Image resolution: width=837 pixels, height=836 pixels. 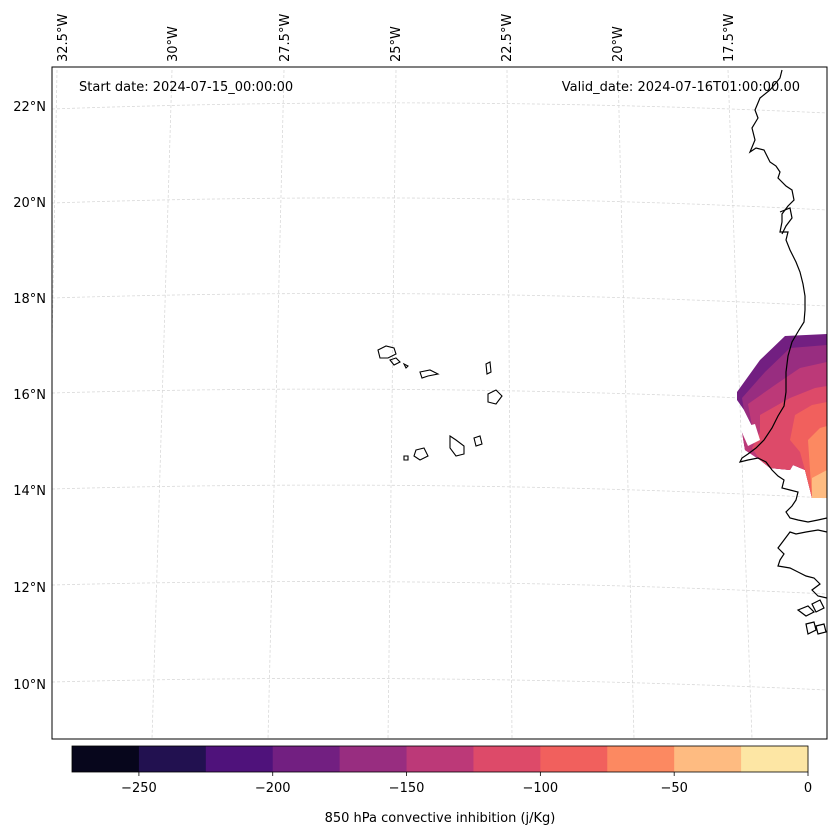 What do you see at coordinates (466, 784) in the screenshot?
I see `colorbar-ticks: −250 −200 −150 −100 −50 0` at bounding box center [466, 784].